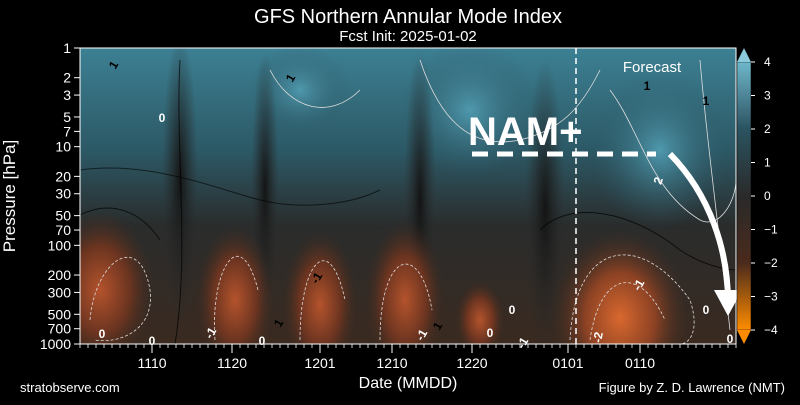  I want to click on nam-plus-arrowhead, so click(728, 303).